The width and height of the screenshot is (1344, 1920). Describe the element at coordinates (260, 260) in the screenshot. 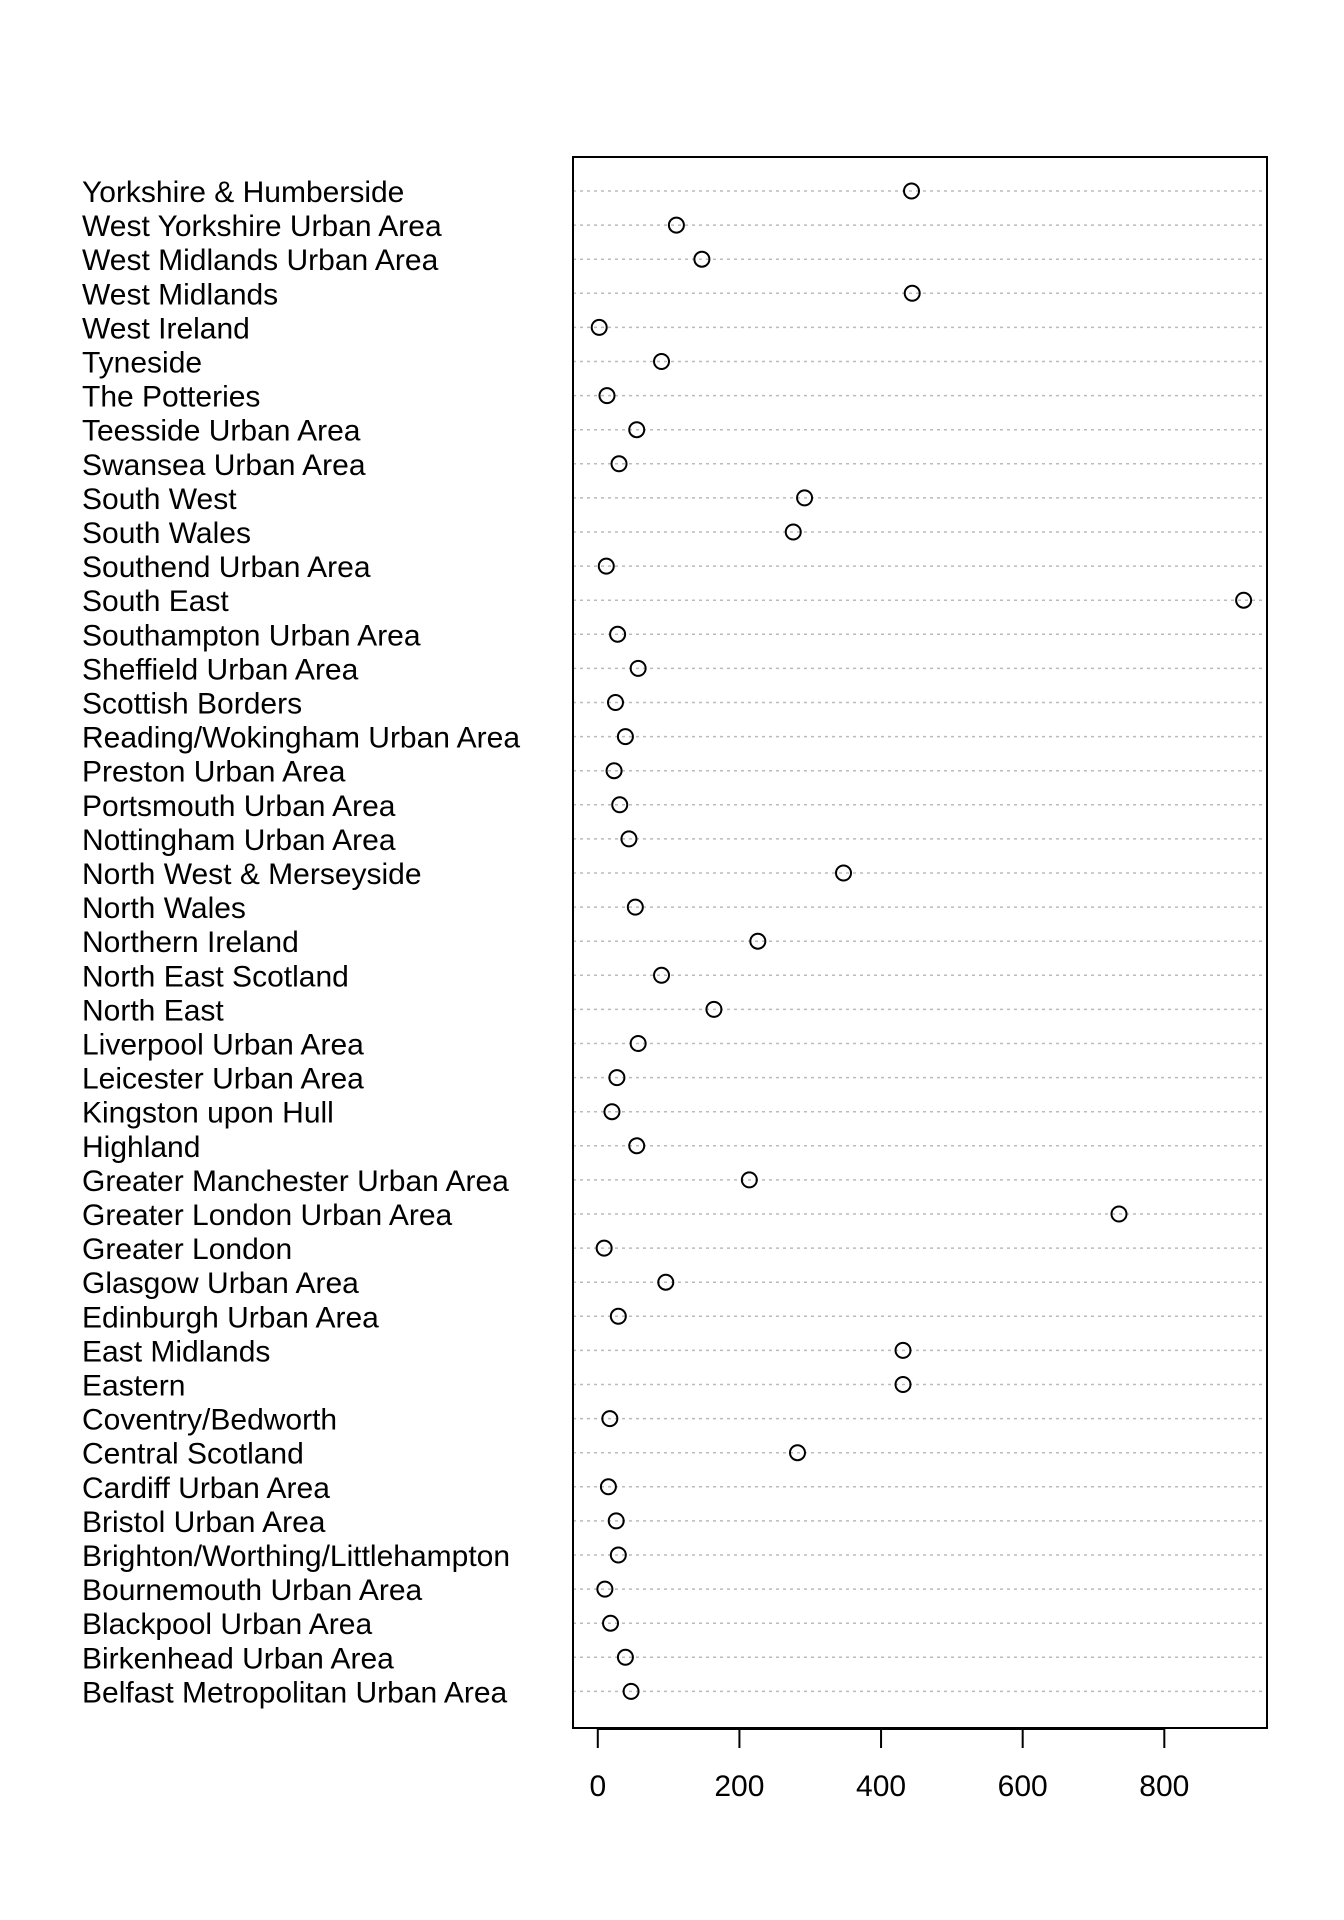

I see `category-label: West Midlands Urban Area` at that location.